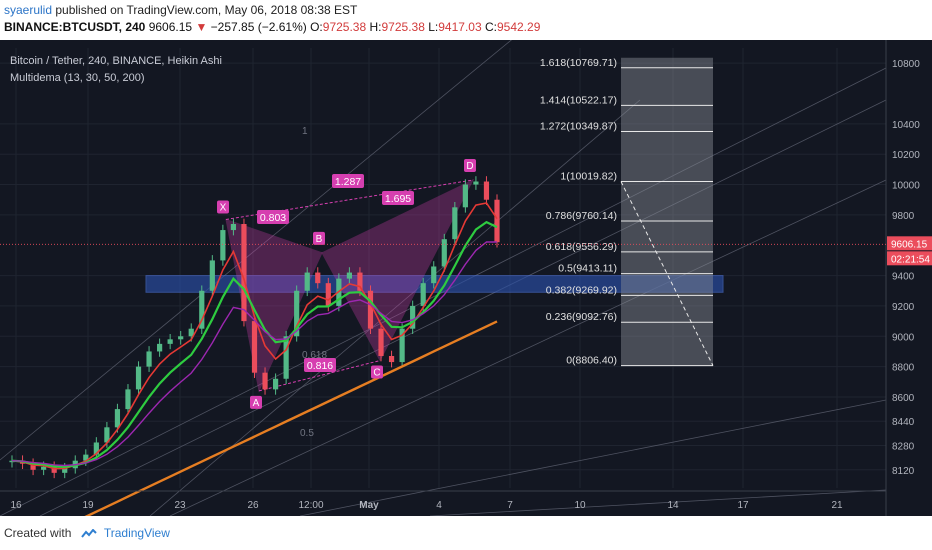 The height and width of the screenshot is (550, 932). What do you see at coordinates (903, 337) in the screenshot?
I see `y-tick-label: 9000` at bounding box center [903, 337].